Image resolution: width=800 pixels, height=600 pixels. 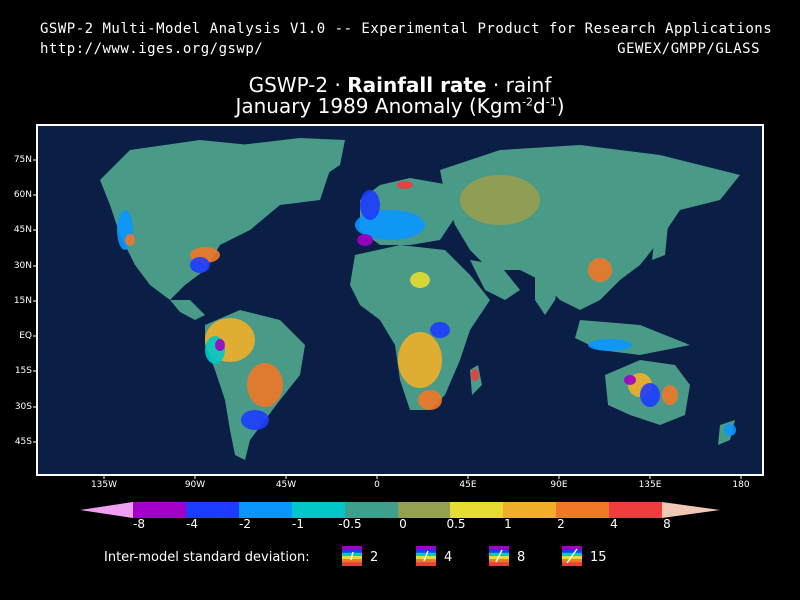 What do you see at coordinates (448, 557) in the screenshot?
I see `std-dev-value: 4` at bounding box center [448, 557].